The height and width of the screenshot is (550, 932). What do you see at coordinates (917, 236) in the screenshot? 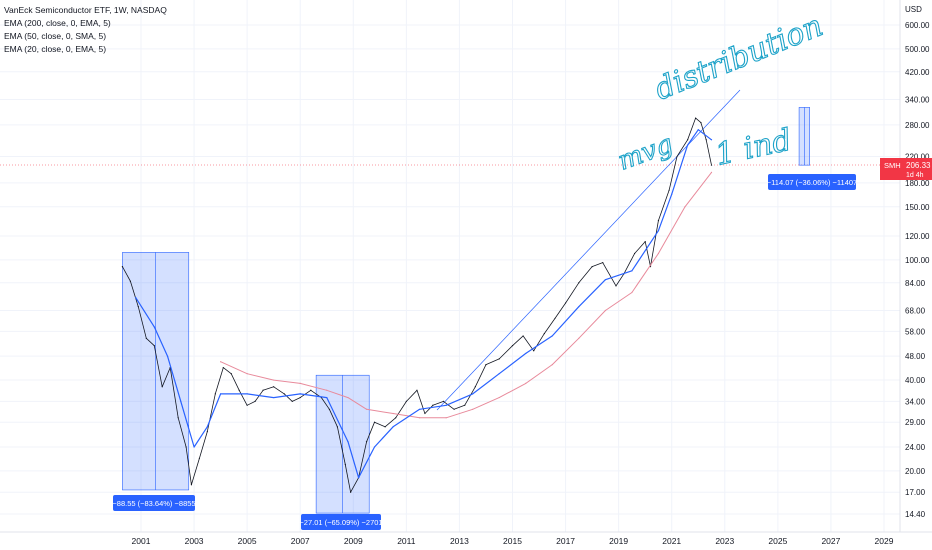
I see `price-tick-label: 120.00` at bounding box center [917, 236].